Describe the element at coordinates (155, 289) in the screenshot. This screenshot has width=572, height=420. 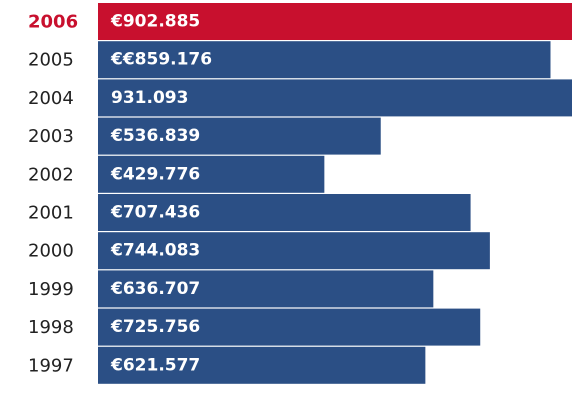
I see `value-label: €636.707` at that location.